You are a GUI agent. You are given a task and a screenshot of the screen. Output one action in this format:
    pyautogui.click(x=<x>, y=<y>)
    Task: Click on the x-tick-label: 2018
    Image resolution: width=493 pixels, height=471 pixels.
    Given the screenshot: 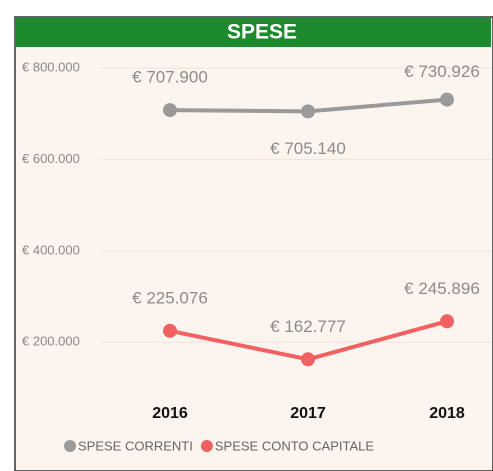 What is the action you would take?
    pyautogui.click(x=447, y=413)
    